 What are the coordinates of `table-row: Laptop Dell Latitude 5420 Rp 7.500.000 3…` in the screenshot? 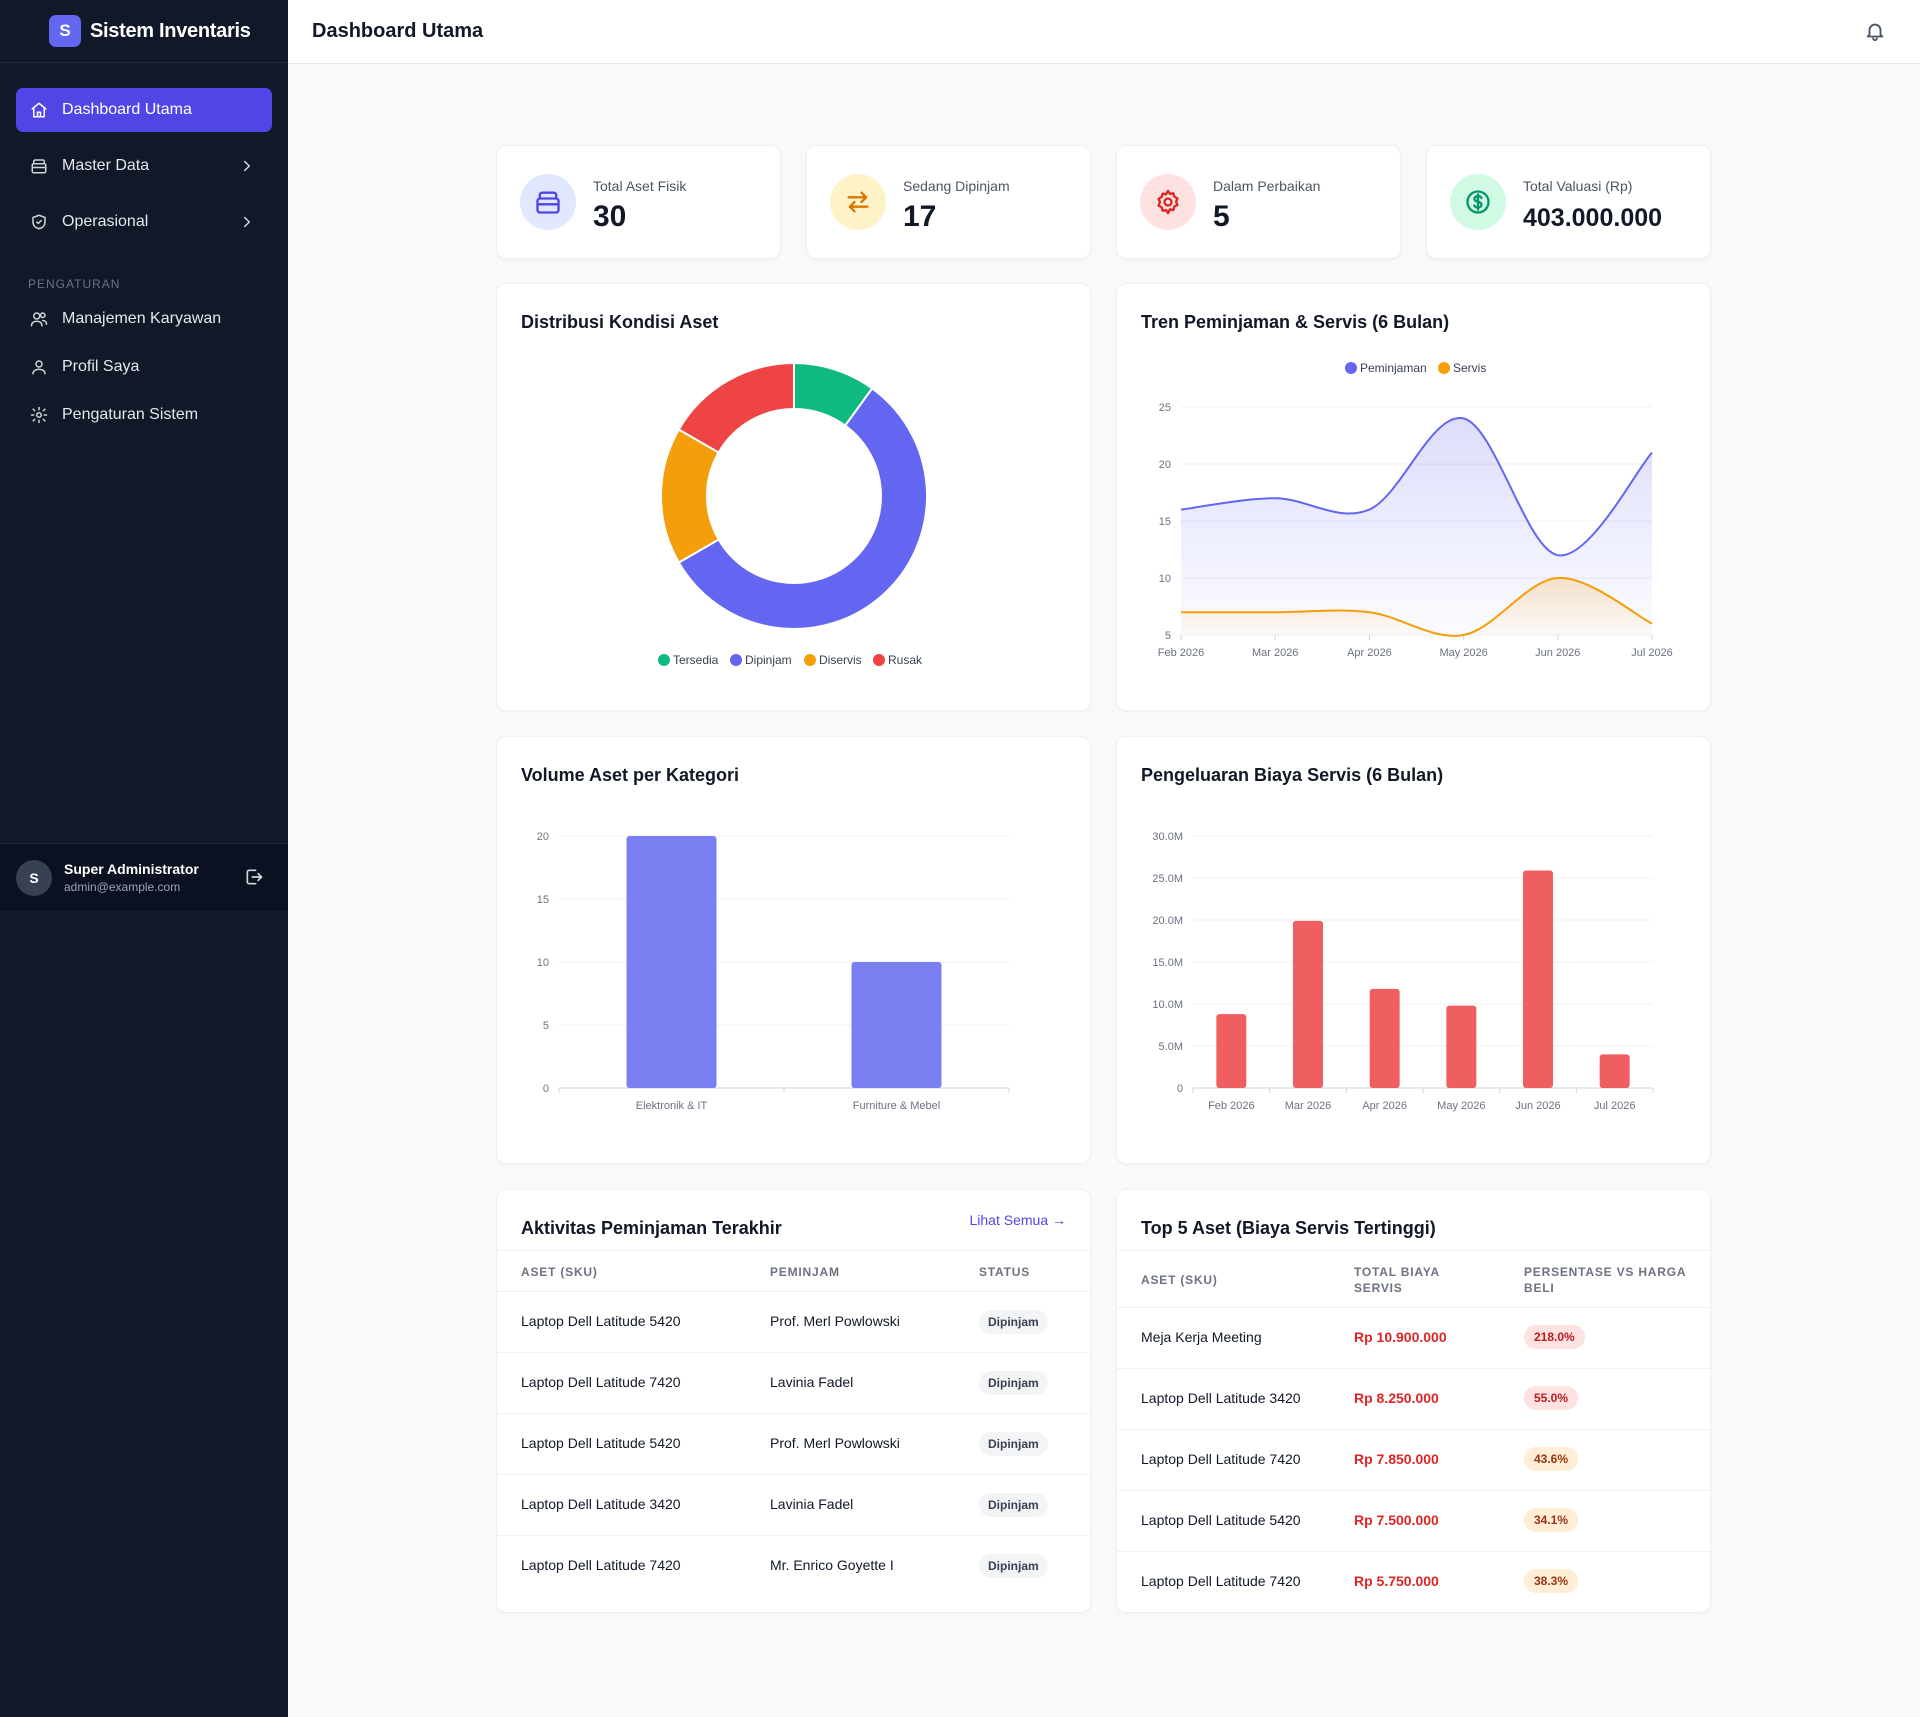 It's located at (1413, 1521).